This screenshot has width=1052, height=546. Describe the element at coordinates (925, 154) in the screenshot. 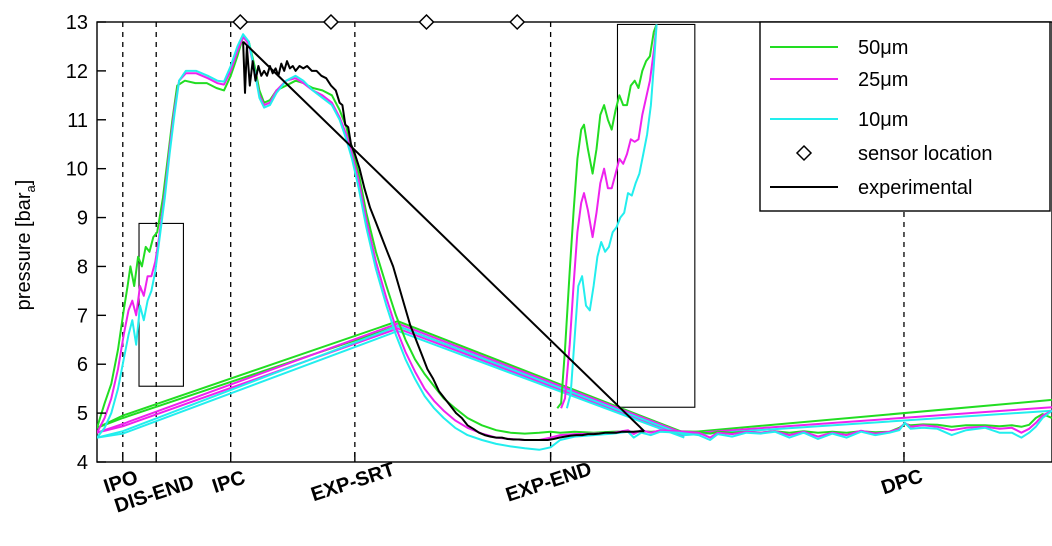

I see `legend-label: sensor location` at that location.